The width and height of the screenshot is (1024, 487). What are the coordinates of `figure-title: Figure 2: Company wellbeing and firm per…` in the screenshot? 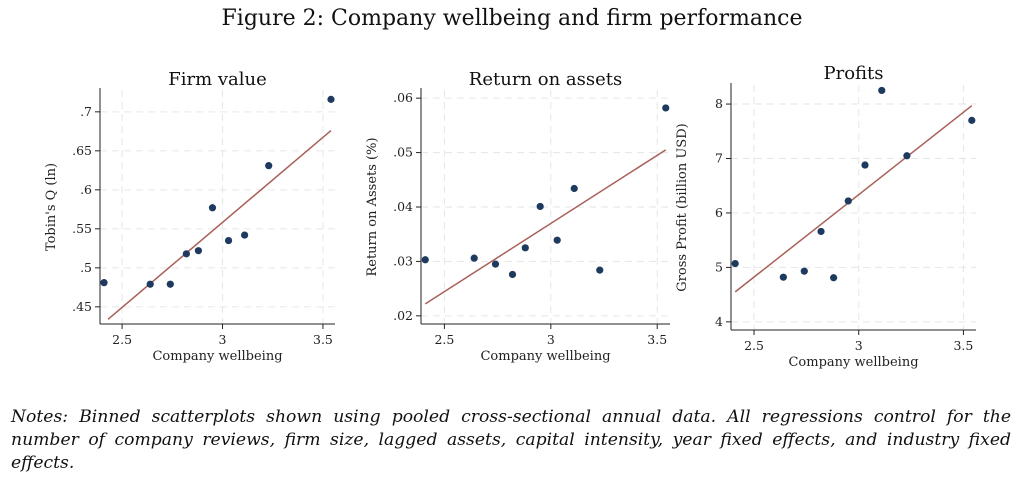 It's located at (512, 18).